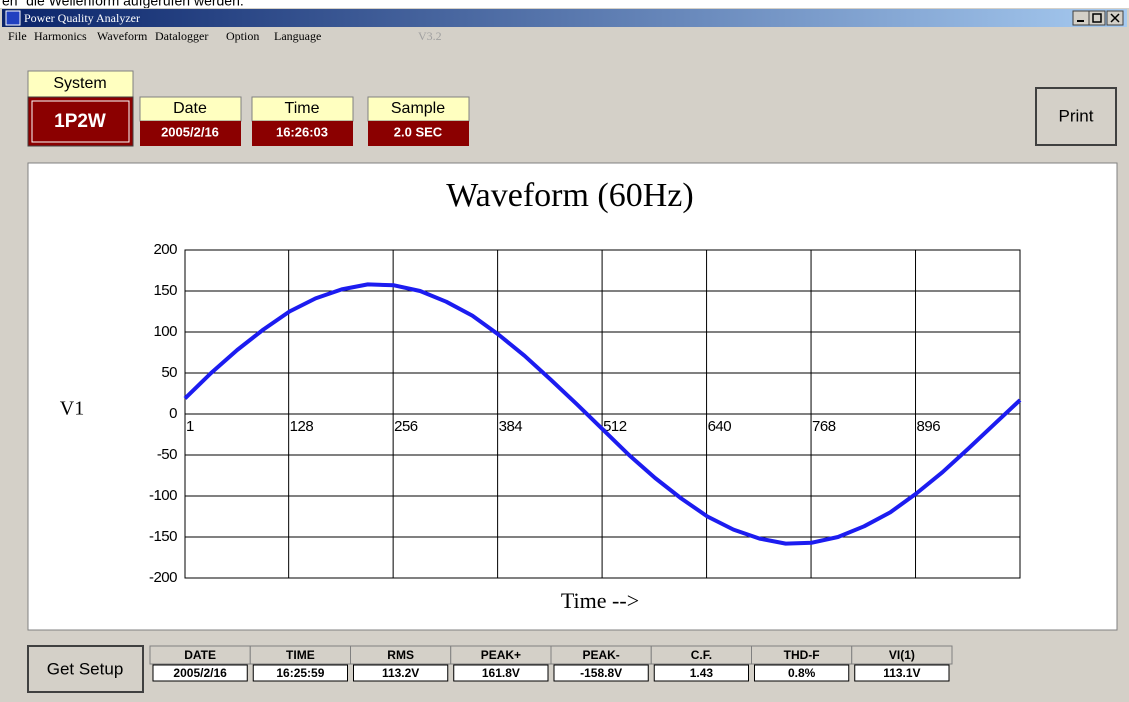 The image size is (1129, 702). Describe the element at coordinates (123, 4) in the screenshot. I see `caption: en“ die Wellenform aufgerufen werden.` at that location.